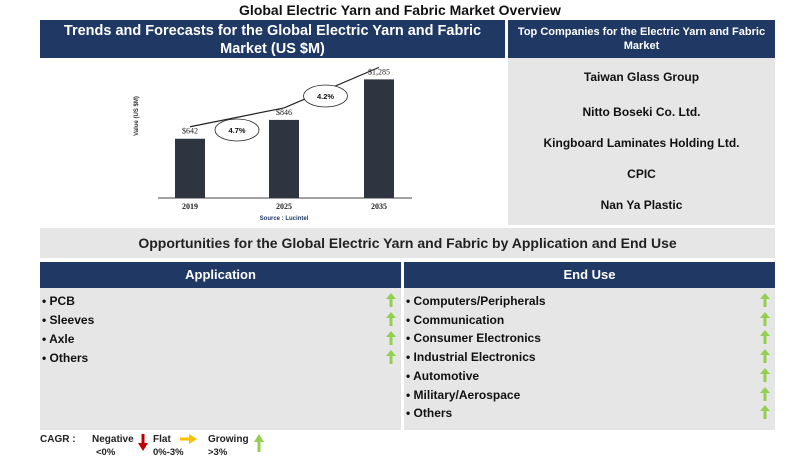 The image size is (800, 465). I want to click on end-use-header: End Use, so click(589, 275).